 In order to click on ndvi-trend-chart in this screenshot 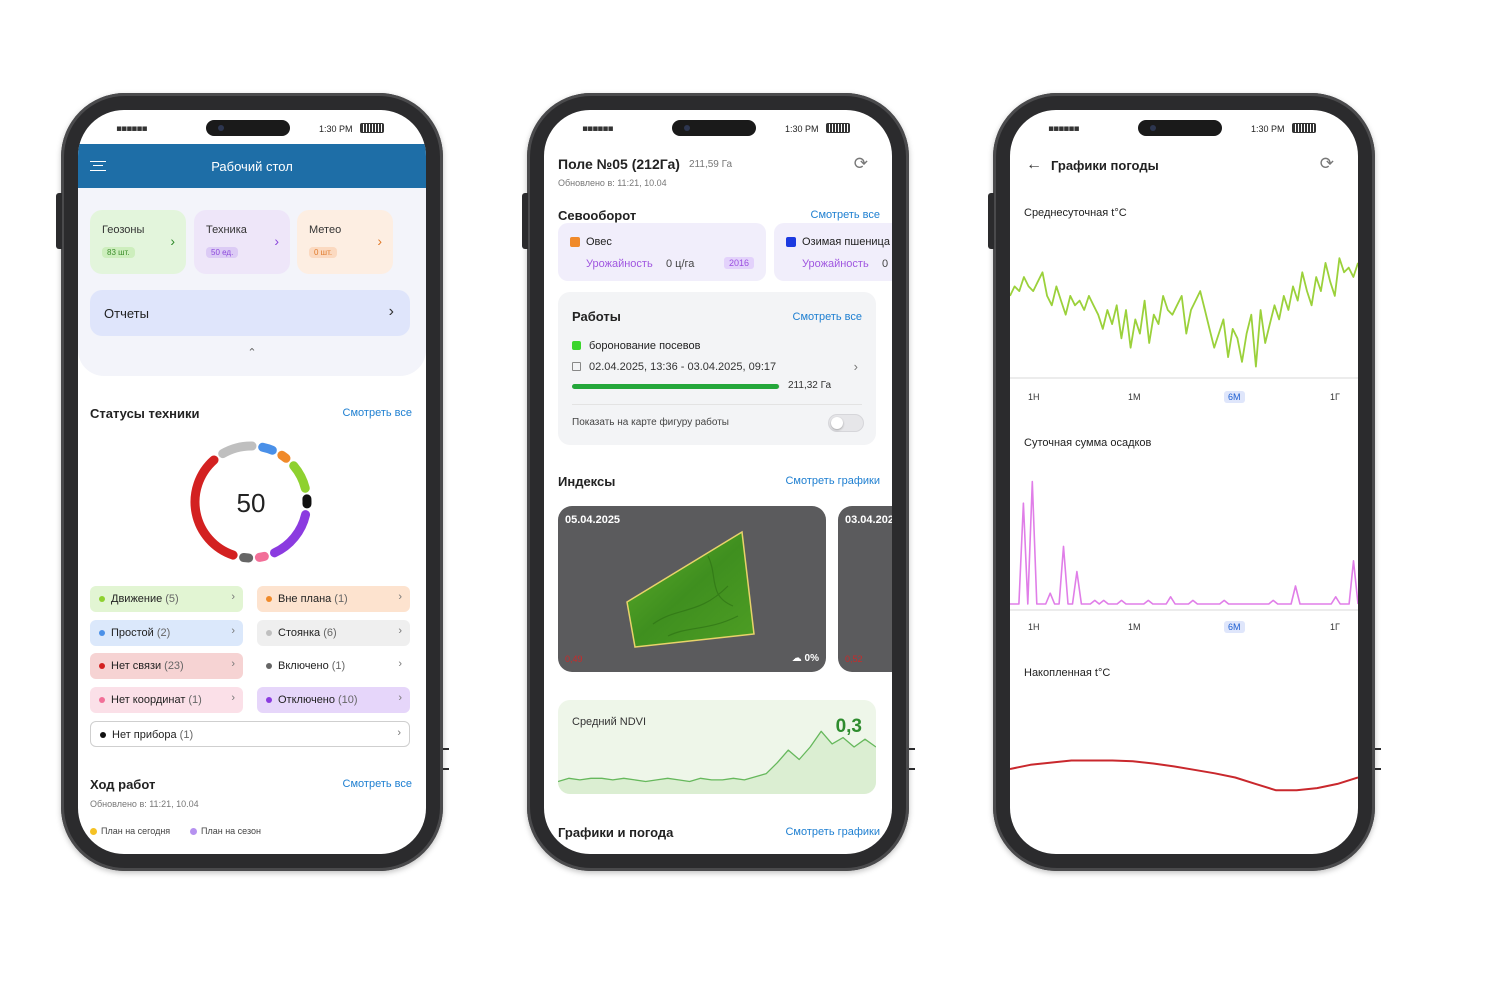, I will do `click(717, 762)`.